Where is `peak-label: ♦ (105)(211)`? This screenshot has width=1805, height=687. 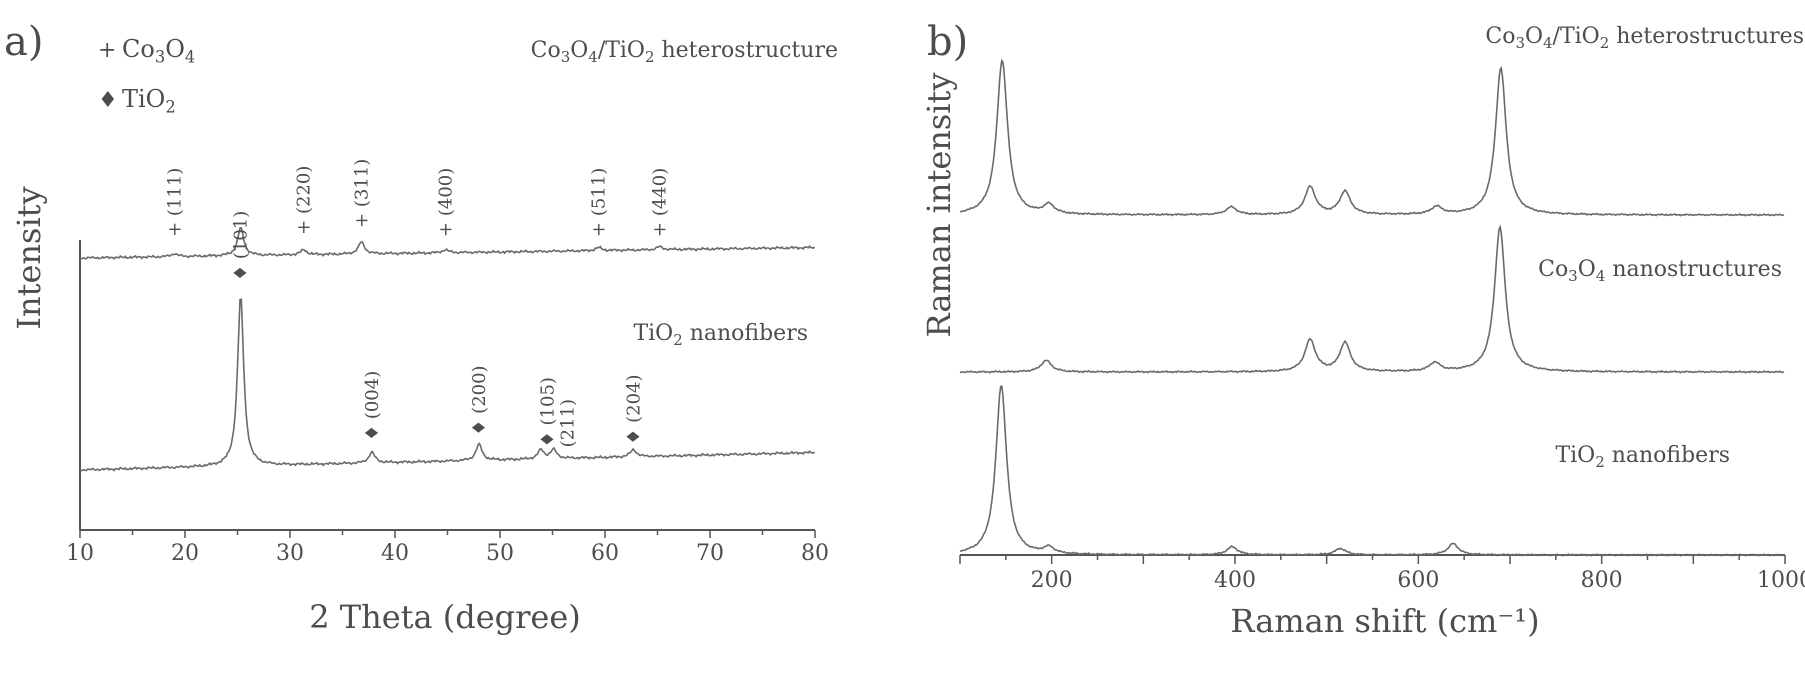 peak-label: ♦ (105)(211) is located at coordinates (557, 412).